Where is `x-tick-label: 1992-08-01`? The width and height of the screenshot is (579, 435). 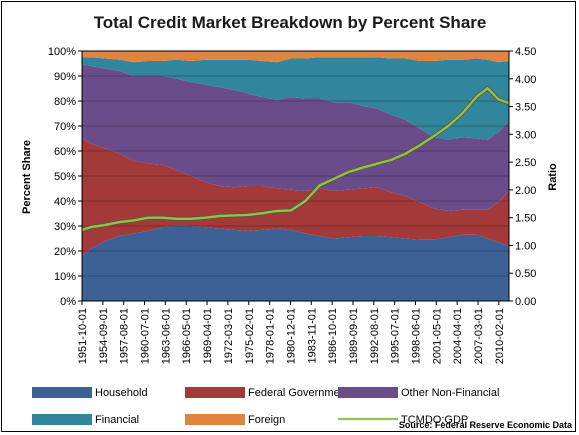
x-tick-label: 1992-08-01 is located at coordinates (375, 336).